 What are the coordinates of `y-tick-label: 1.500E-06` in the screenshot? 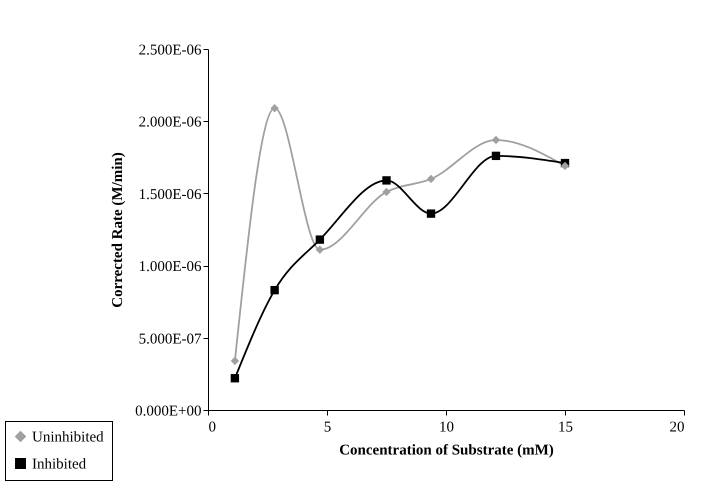 It's located at (170, 194).